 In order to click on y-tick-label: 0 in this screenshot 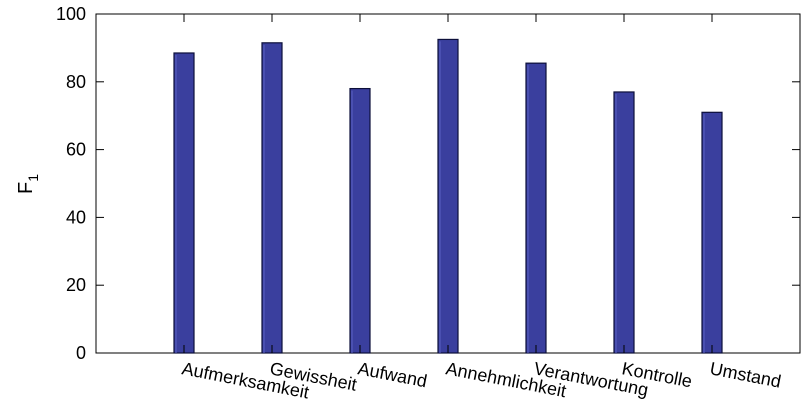, I will do `click(81, 353)`.